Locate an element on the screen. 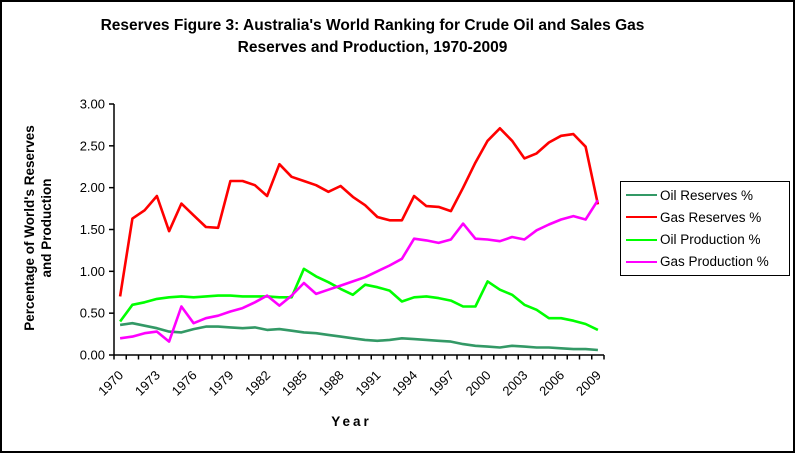 The image size is (795, 453). x-tick-label: 1991 is located at coordinates (367, 383).